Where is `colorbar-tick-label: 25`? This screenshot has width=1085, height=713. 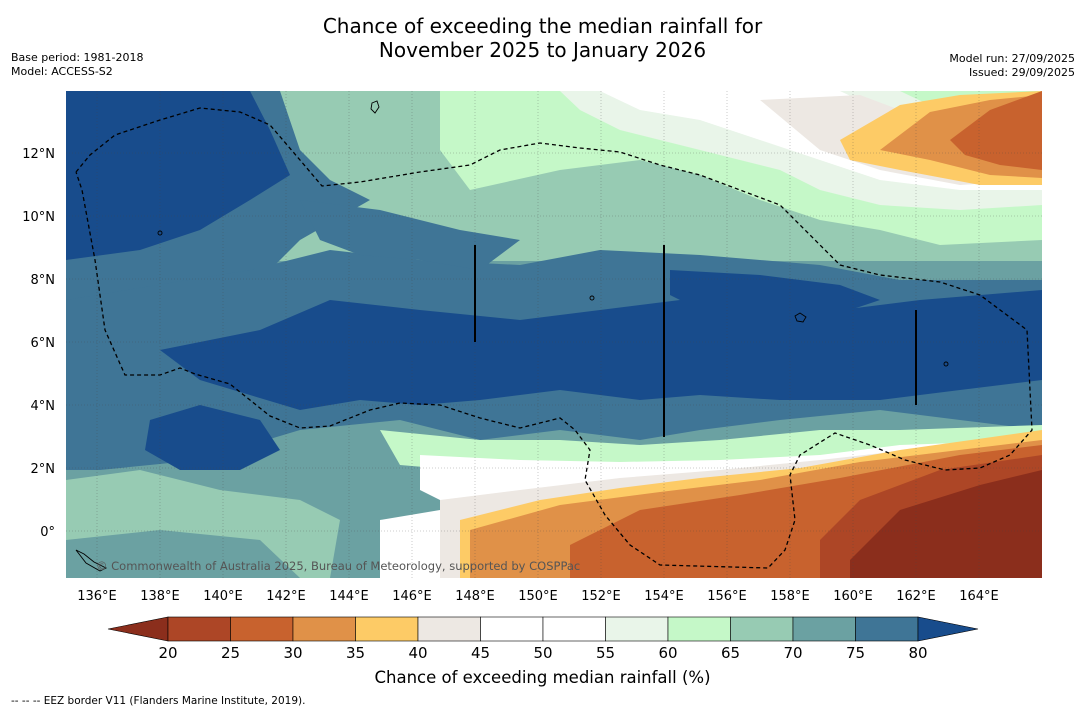 colorbar-tick-label: 25 is located at coordinates (230, 653).